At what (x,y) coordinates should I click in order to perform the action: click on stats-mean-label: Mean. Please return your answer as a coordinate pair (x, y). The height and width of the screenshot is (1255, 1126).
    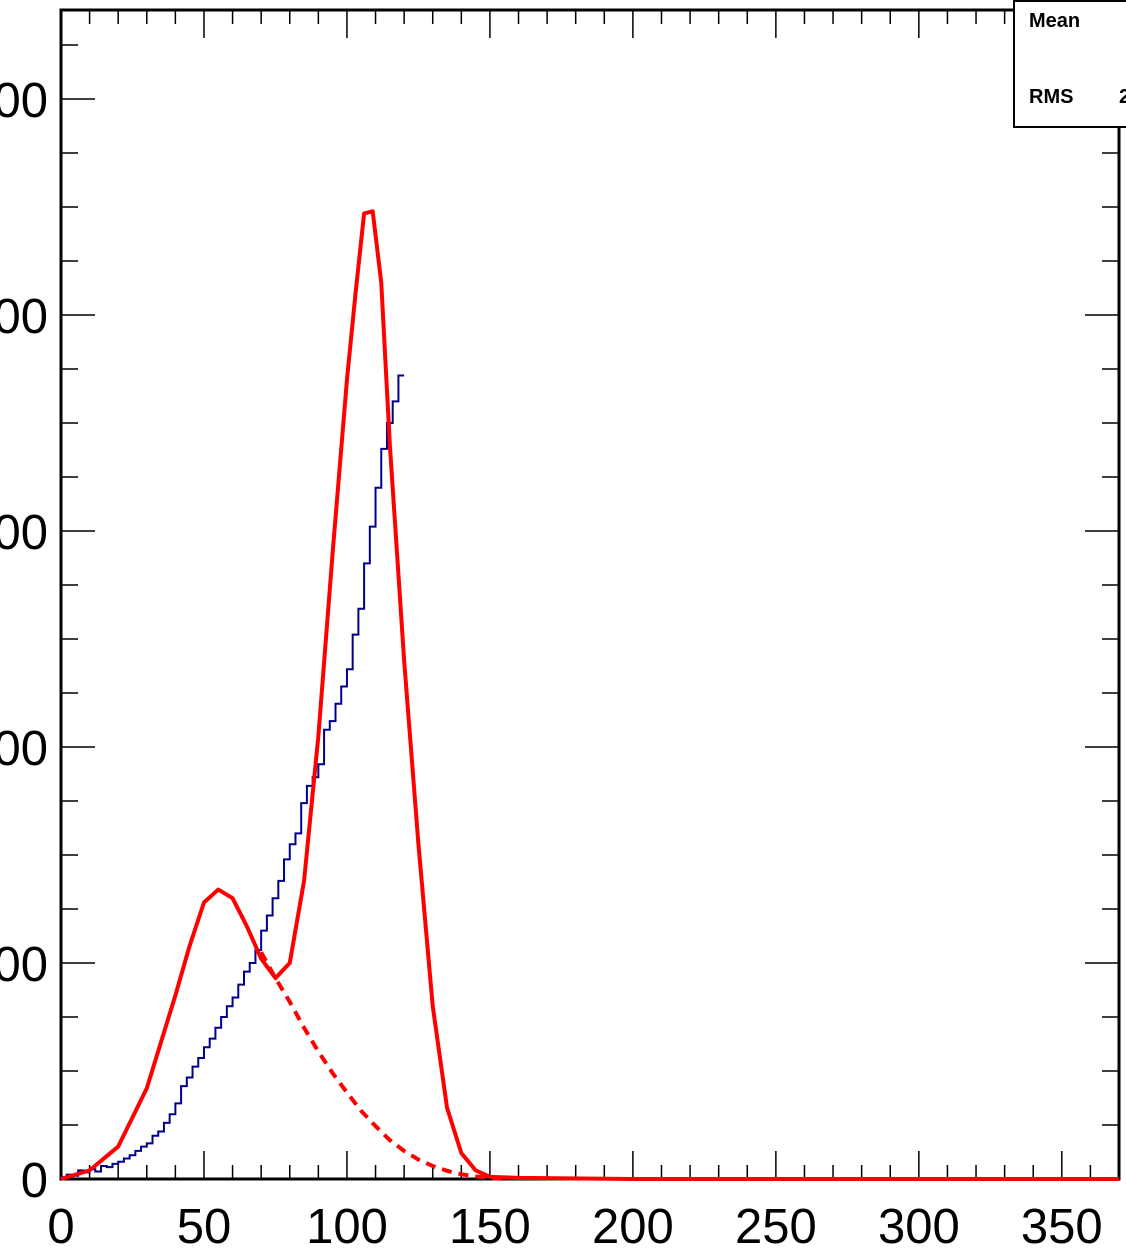
    Looking at the image, I should click on (1055, 21).